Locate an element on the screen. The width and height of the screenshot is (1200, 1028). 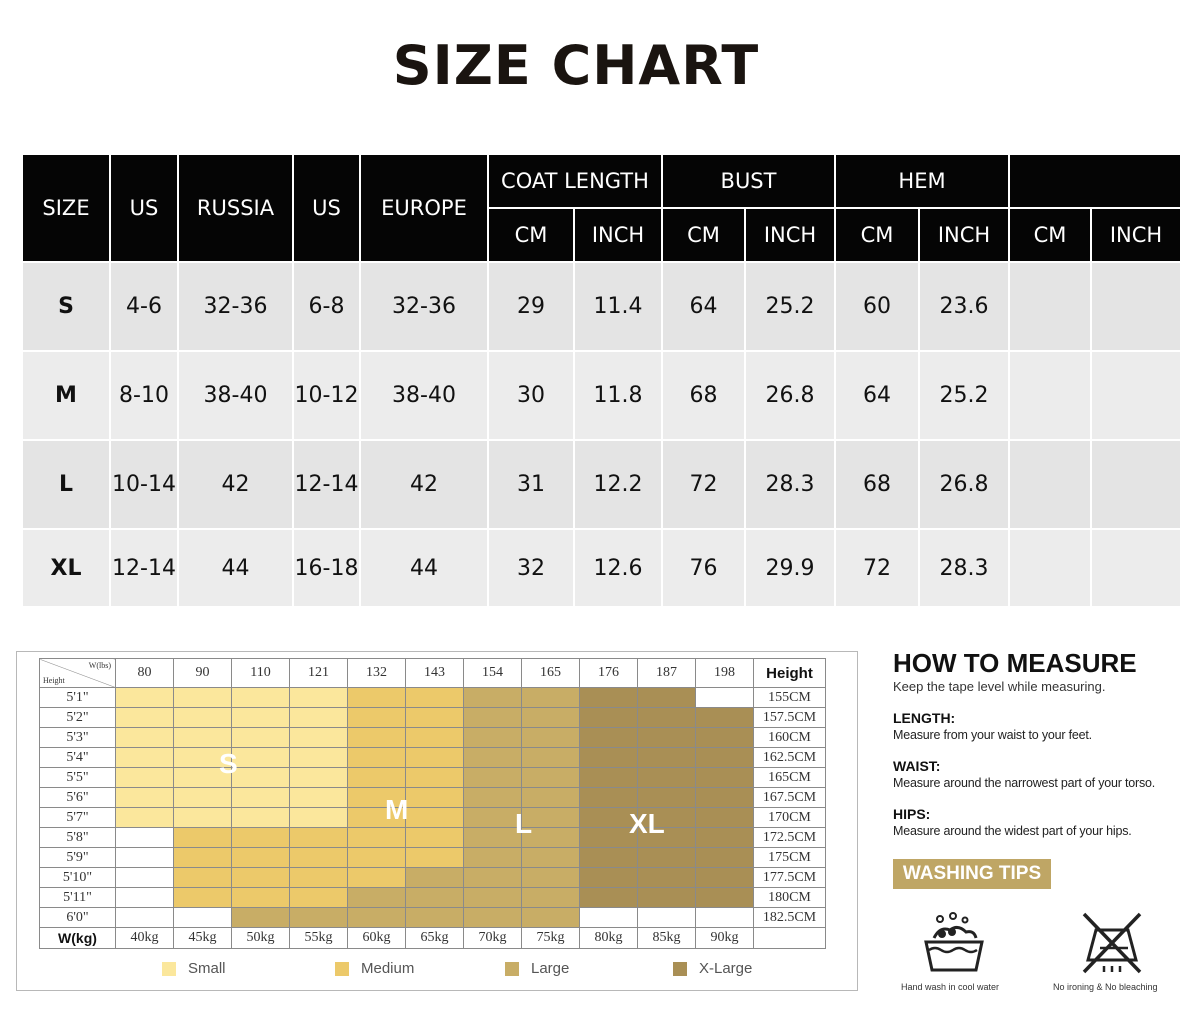
cell-us: 10-14 is located at coordinates (144, 484).